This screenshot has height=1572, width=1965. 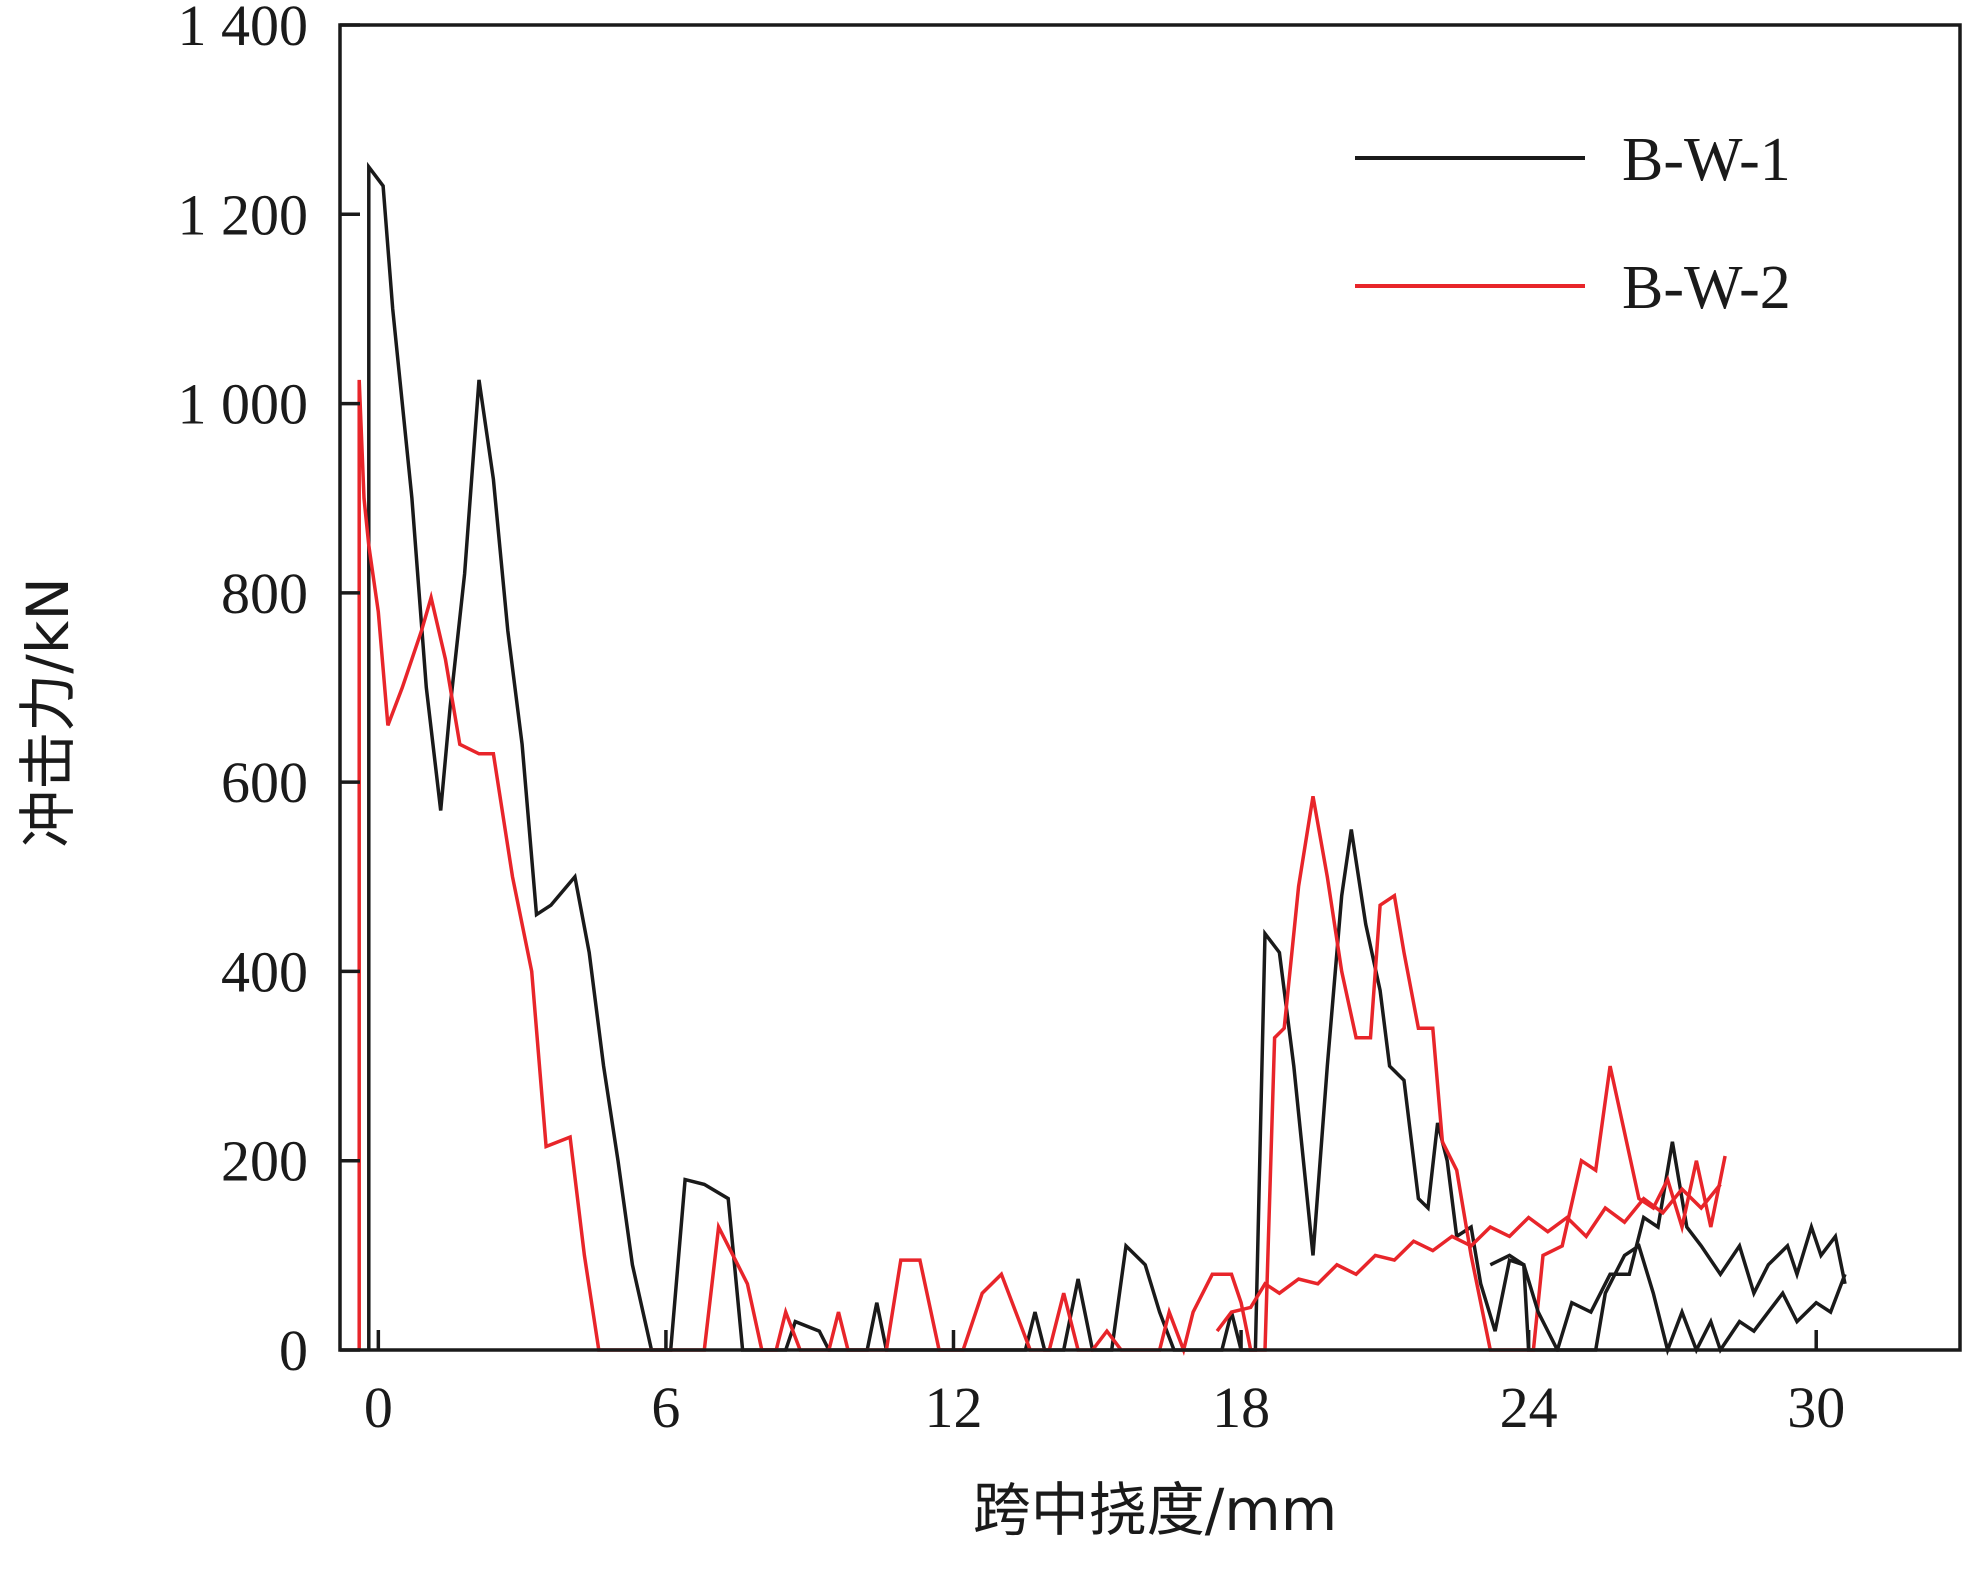 I want to click on y-tick-label: 1 200, so click(x=243, y=214).